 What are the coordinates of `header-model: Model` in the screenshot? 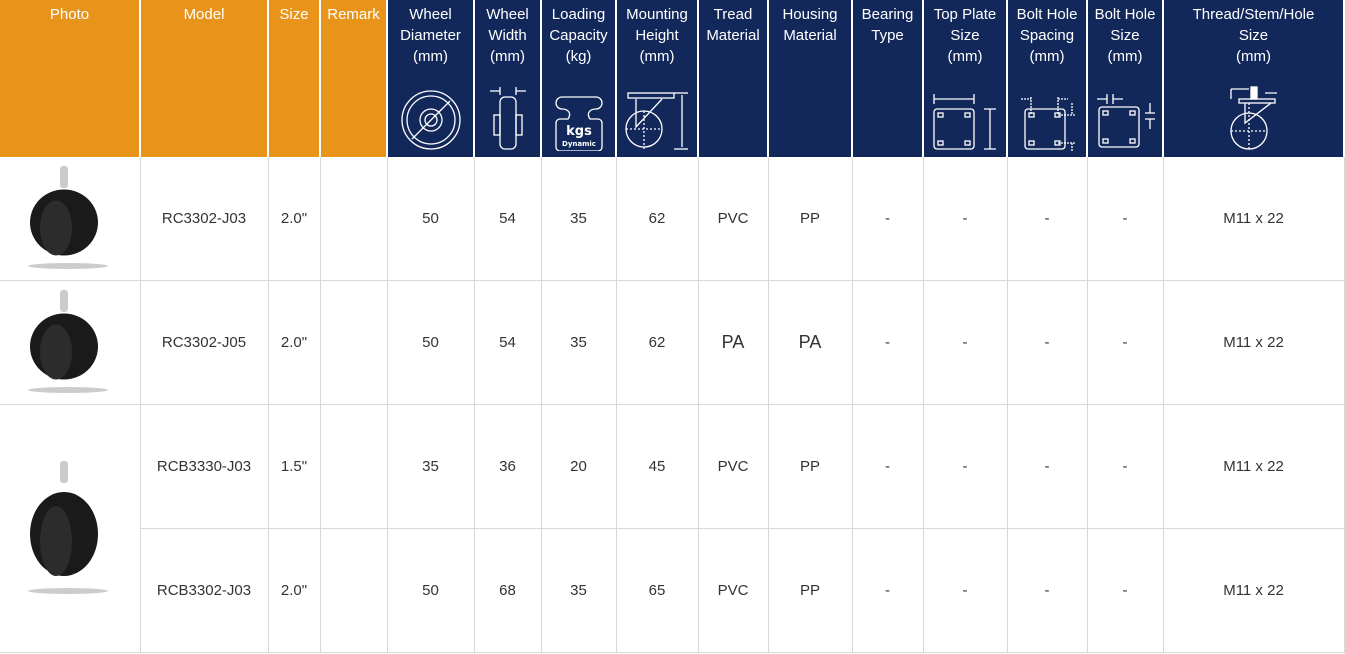 It's located at (204, 78).